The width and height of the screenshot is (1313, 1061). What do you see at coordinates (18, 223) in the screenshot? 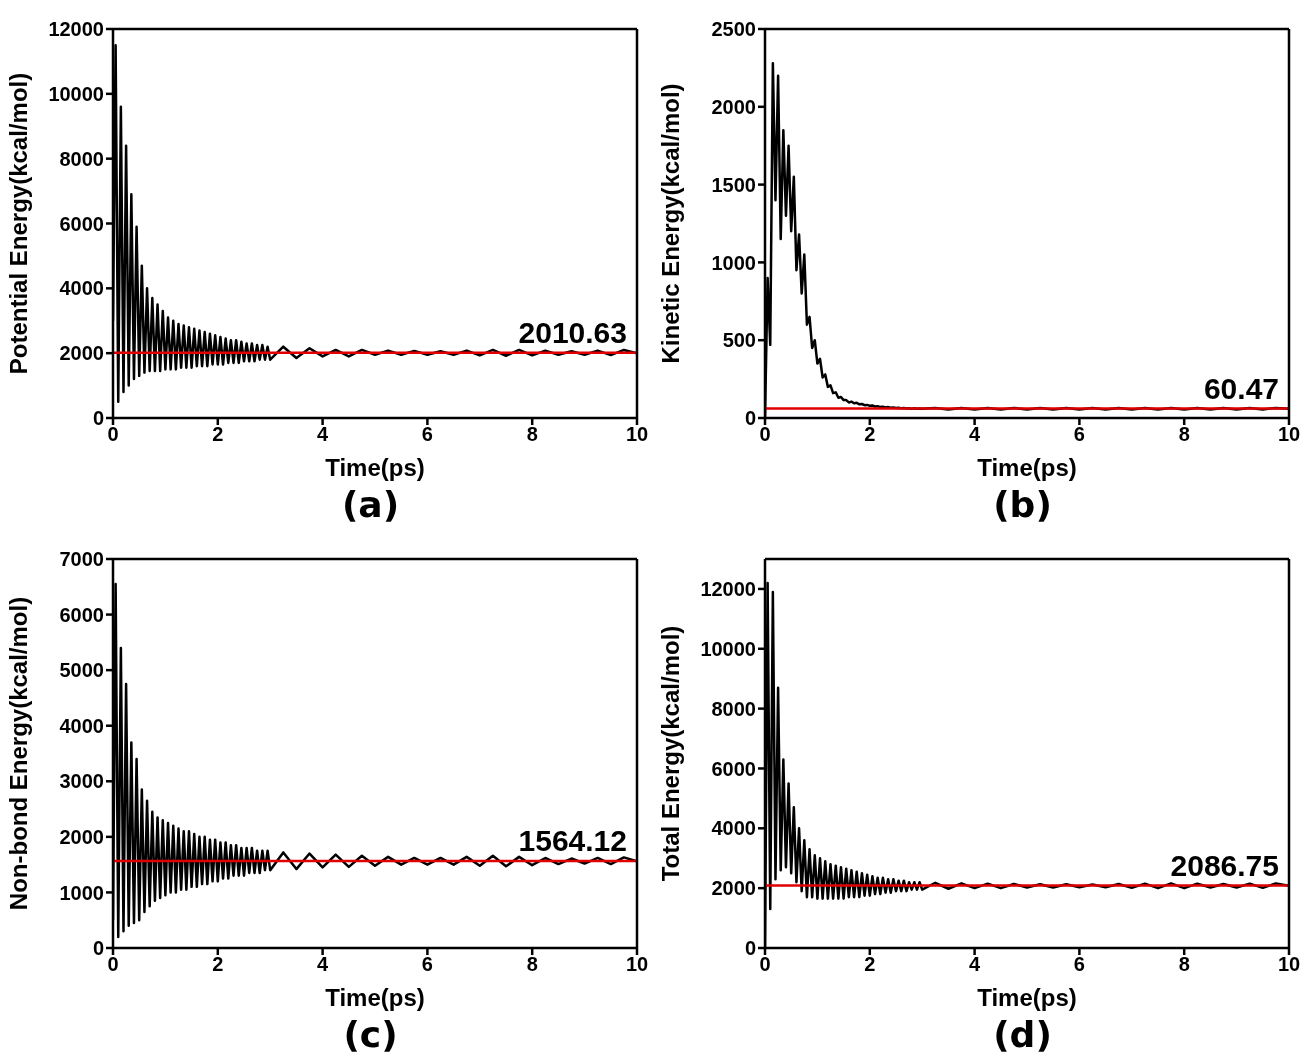
I see `y-axis-title: Potential Energy(kcal/mol)` at bounding box center [18, 223].